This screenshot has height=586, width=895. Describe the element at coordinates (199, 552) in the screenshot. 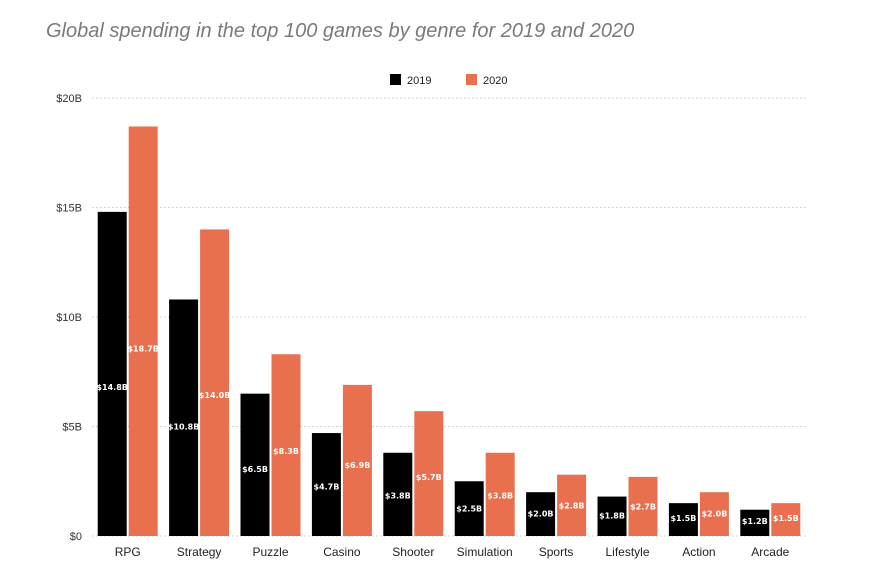

I see `x-tick-label: Strategy` at that location.